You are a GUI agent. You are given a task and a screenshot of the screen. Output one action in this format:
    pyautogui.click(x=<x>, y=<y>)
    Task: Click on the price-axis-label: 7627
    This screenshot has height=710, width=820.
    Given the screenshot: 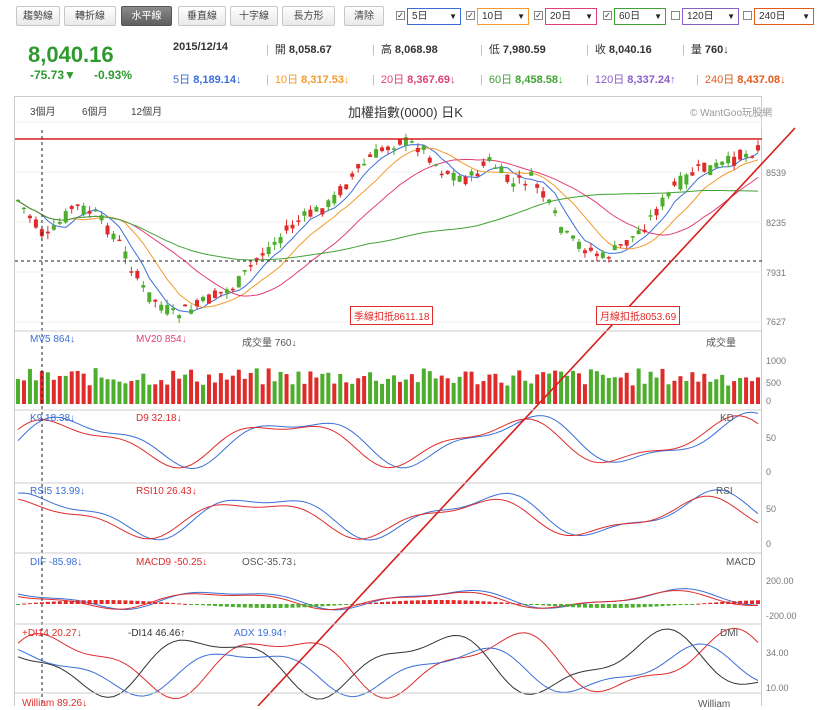 What is the action you would take?
    pyautogui.click(x=776, y=322)
    